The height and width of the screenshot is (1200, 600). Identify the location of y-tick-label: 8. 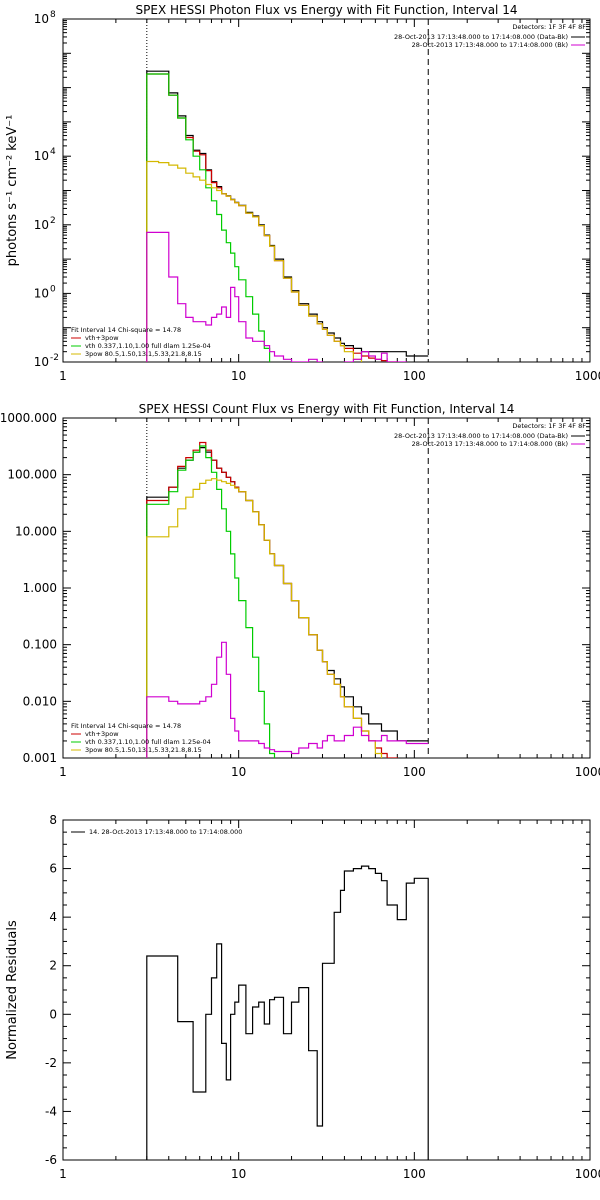
(53, 820).